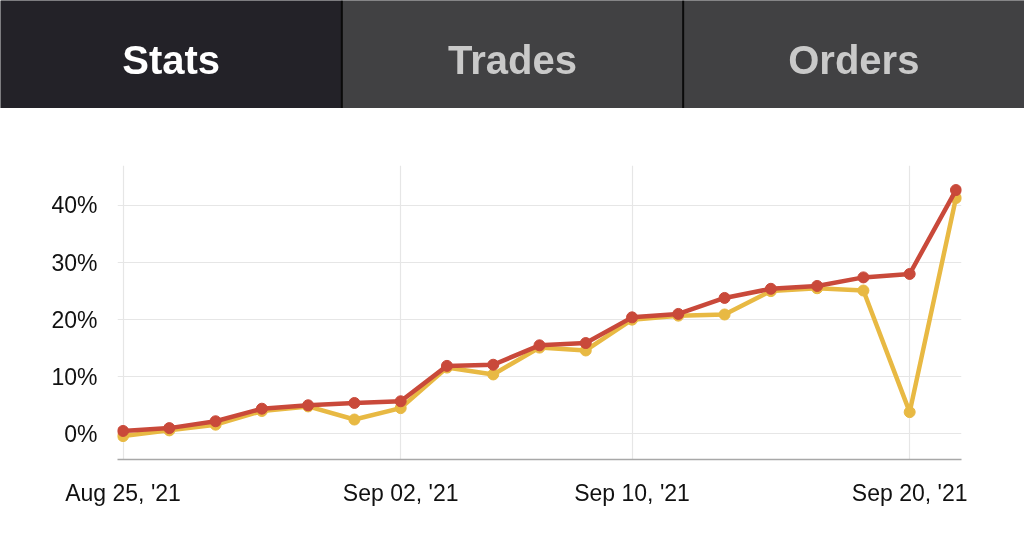 The image size is (1024, 552). I want to click on y-tick-label: 10%, so click(74, 376).